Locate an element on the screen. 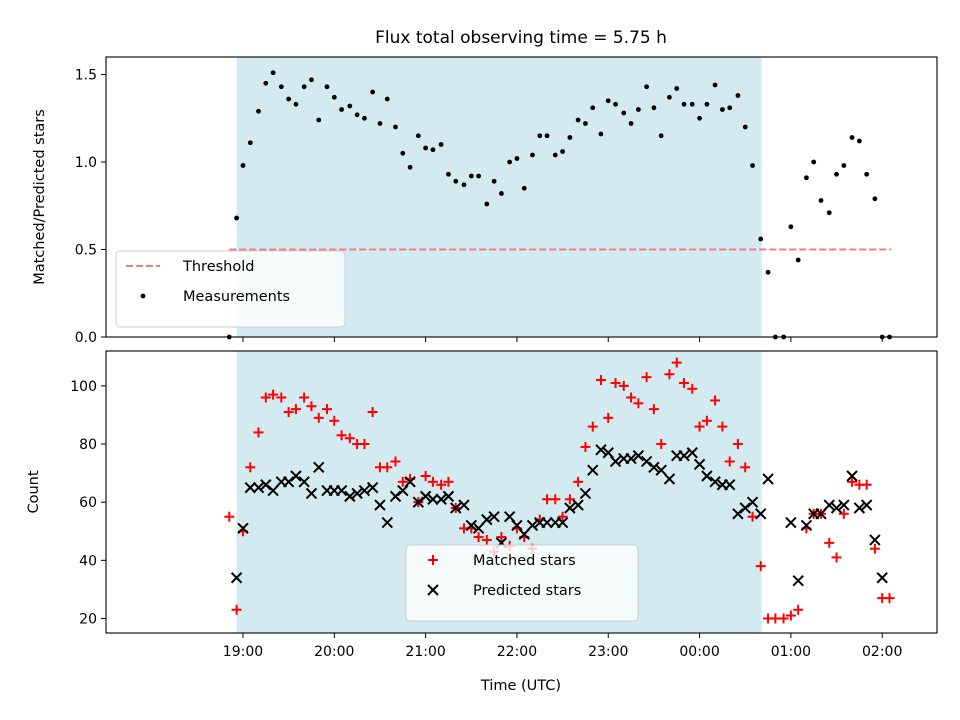 The image size is (960, 720). y-tick-label: 20 is located at coordinates (88, 619).